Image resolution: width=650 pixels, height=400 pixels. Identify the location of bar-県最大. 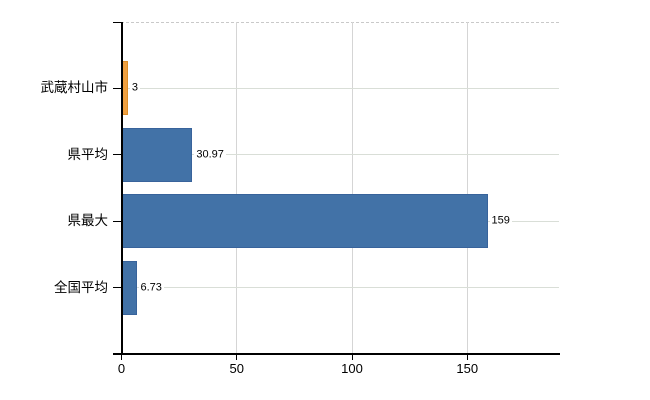
(304, 221).